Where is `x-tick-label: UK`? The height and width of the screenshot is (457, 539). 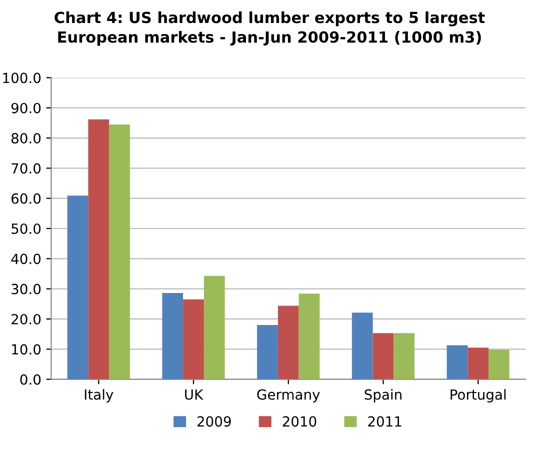 x-tick-label: UK is located at coordinates (194, 394).